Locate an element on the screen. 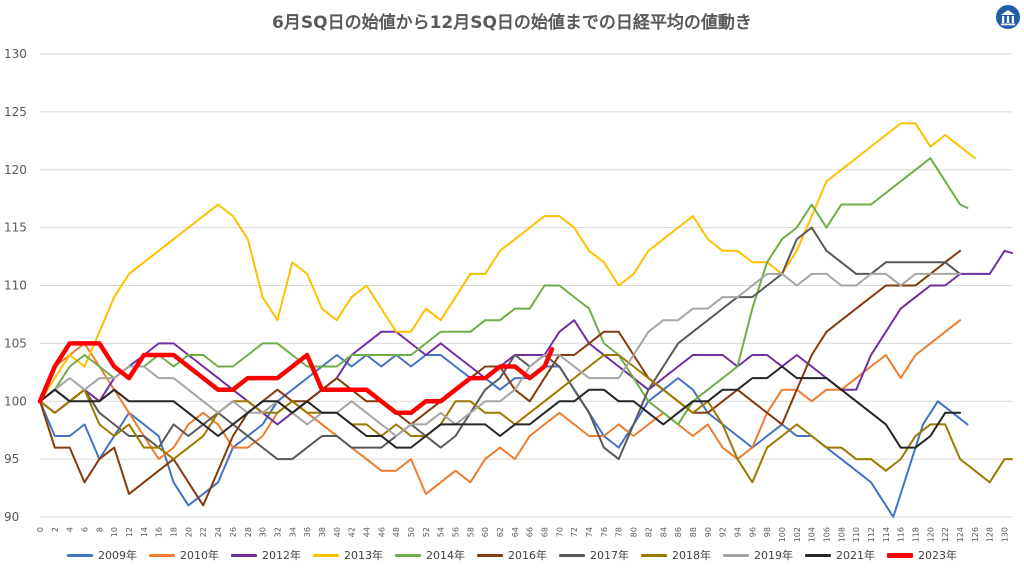 This screenshot has height=569, width=1024. x-tick-label: 96 is located at coordinates (752, 532).